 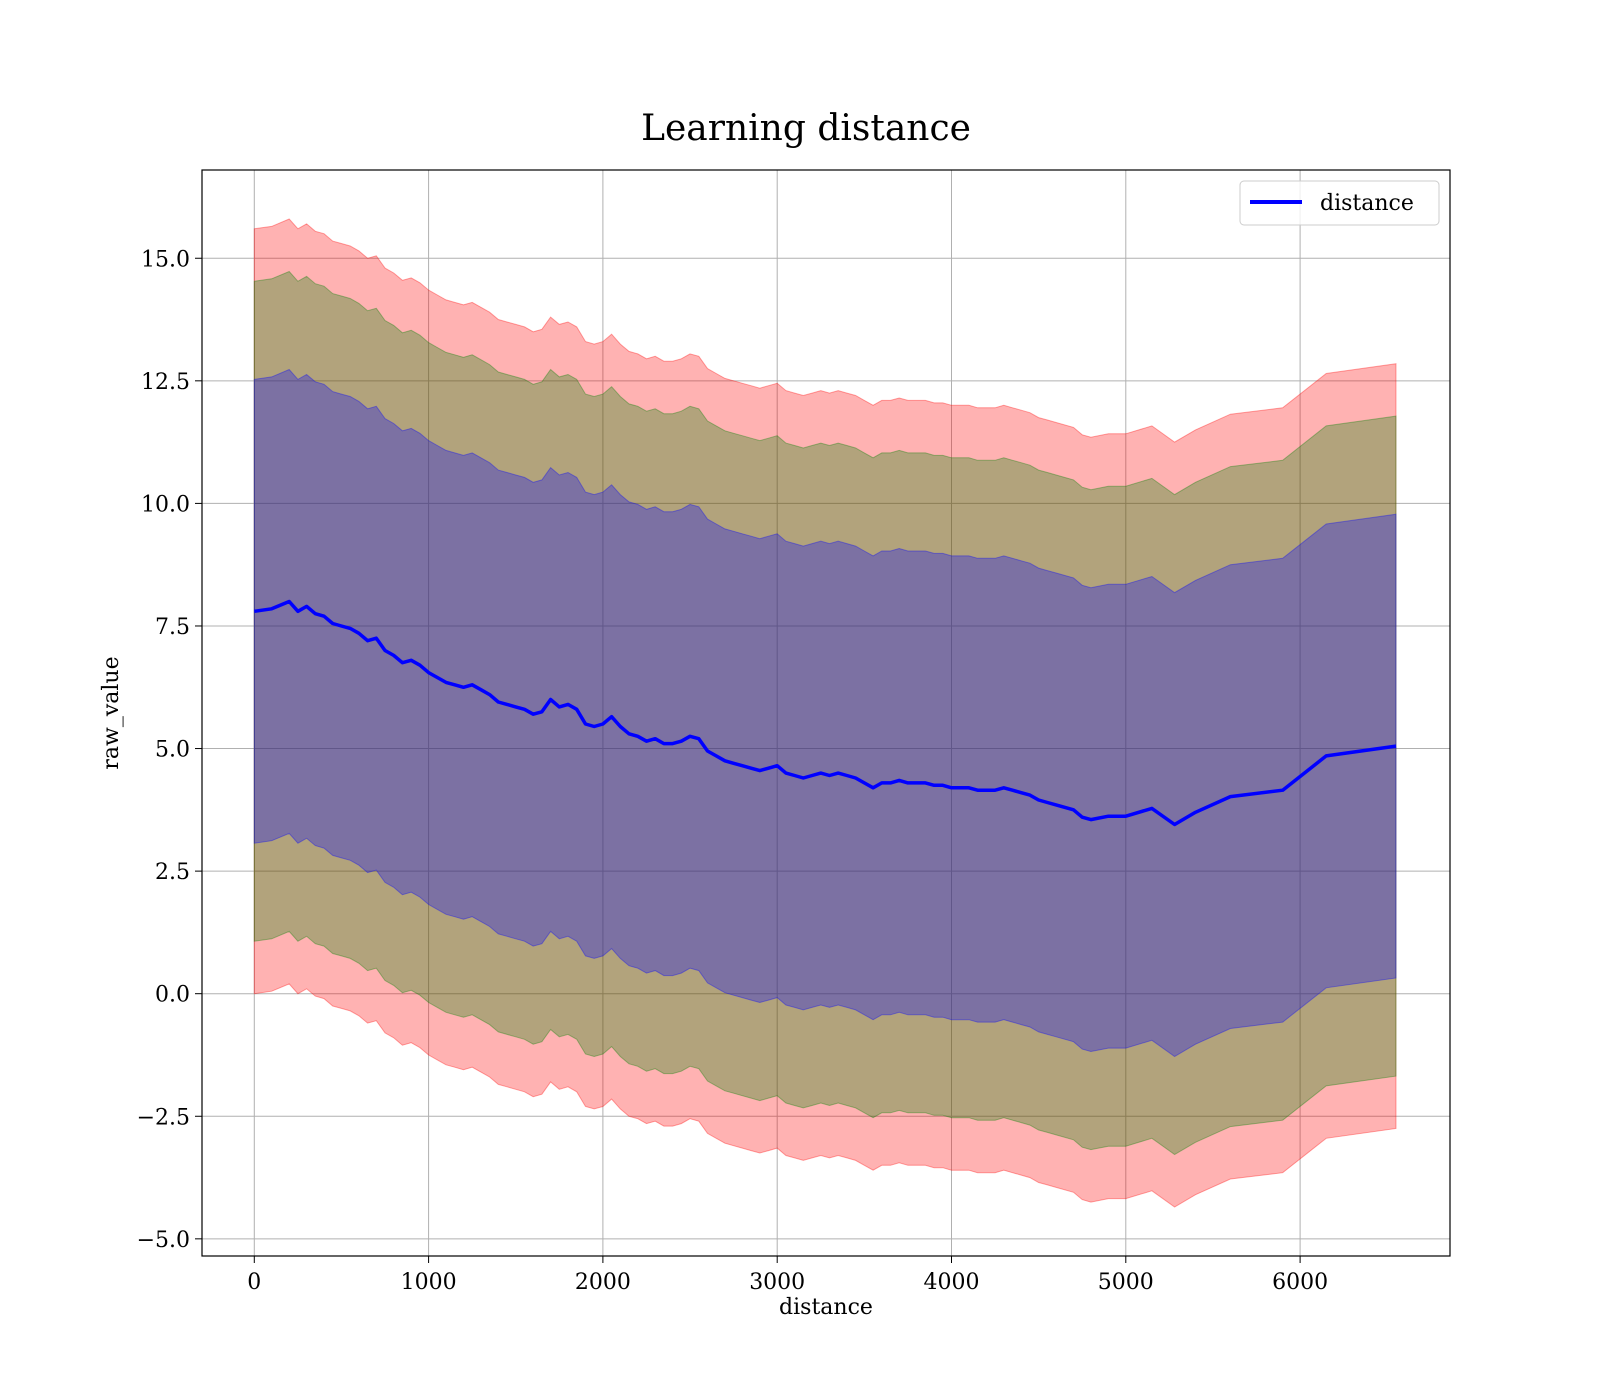 I want to click on y-tick-label: 10.0, so click(x=165, y=504).